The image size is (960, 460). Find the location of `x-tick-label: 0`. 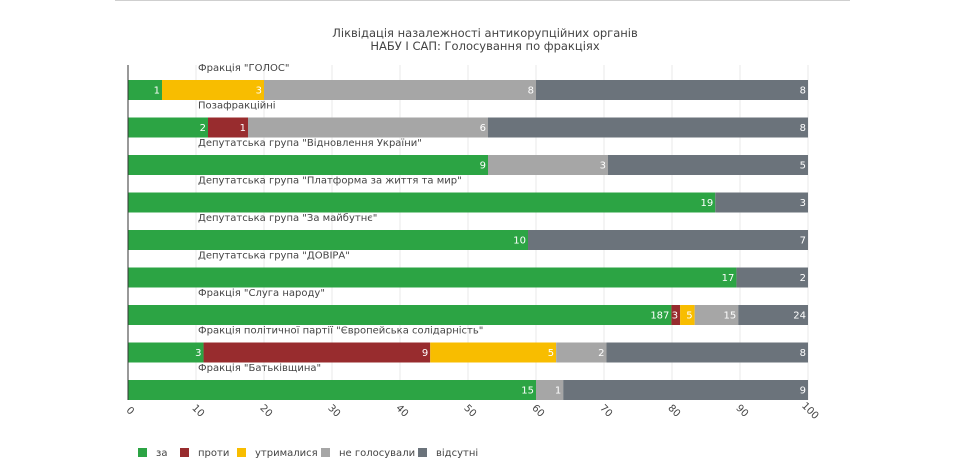

x-tick-label: 0 is located at coordinates (130, 411).